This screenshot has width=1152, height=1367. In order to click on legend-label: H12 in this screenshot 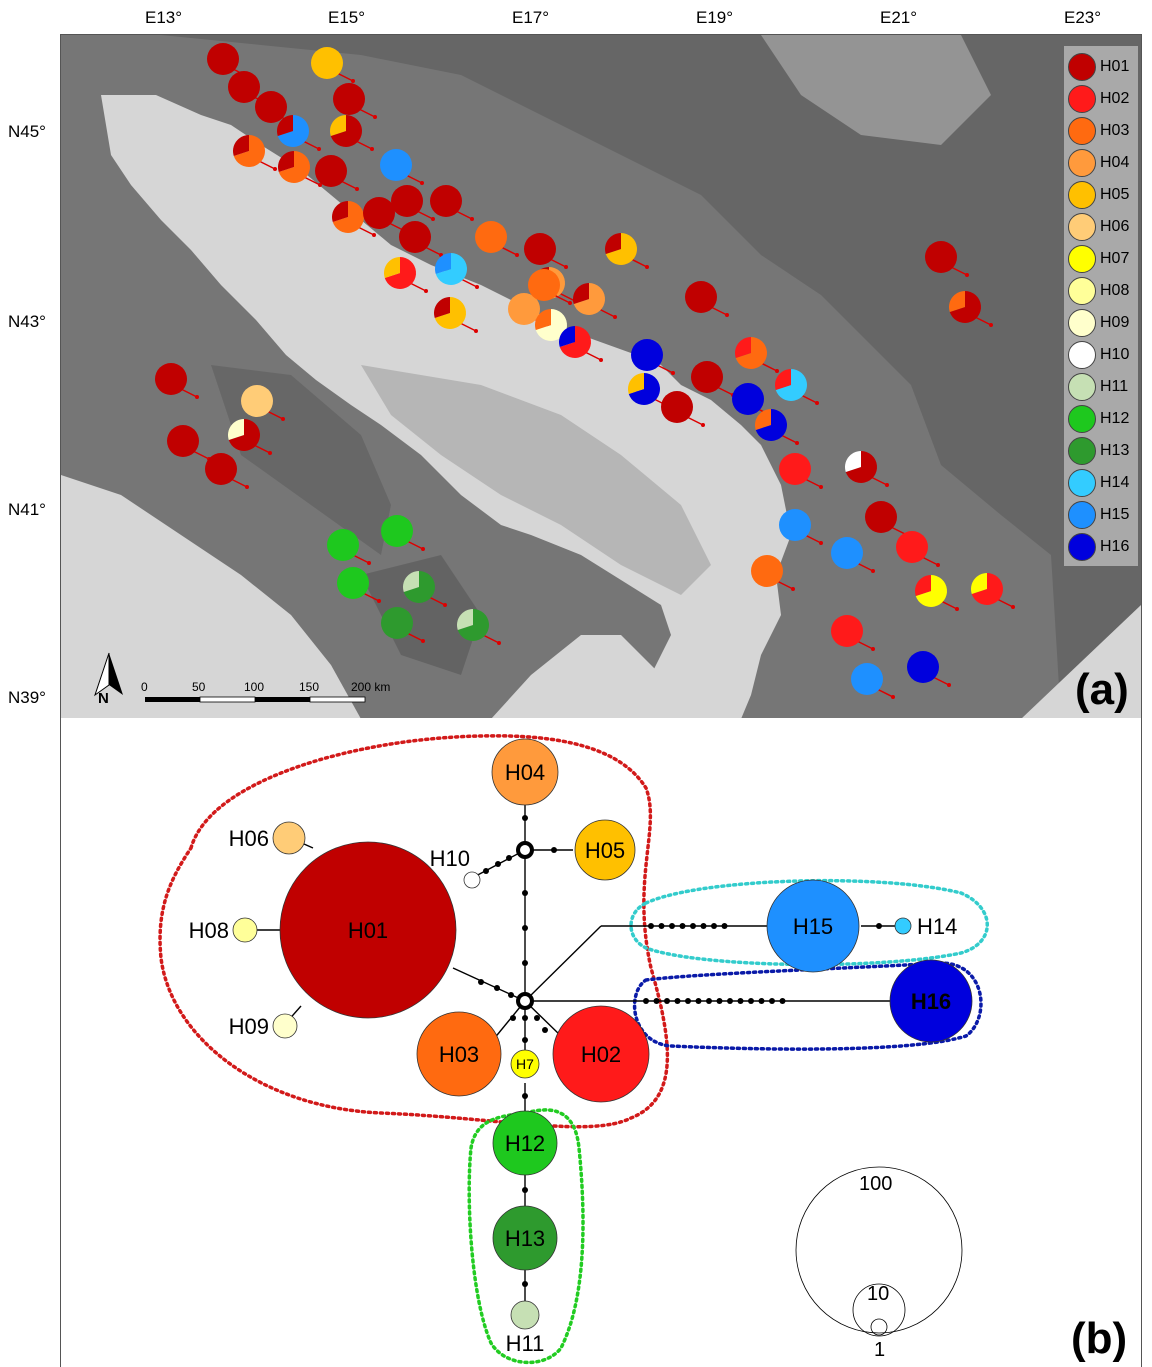, I will do `click(1115, 418)`.